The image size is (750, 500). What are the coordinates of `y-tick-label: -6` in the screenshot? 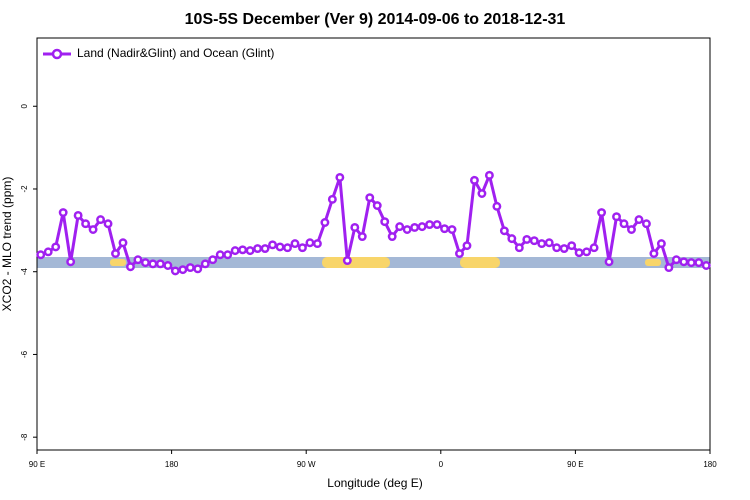 It's located at (24, 354).